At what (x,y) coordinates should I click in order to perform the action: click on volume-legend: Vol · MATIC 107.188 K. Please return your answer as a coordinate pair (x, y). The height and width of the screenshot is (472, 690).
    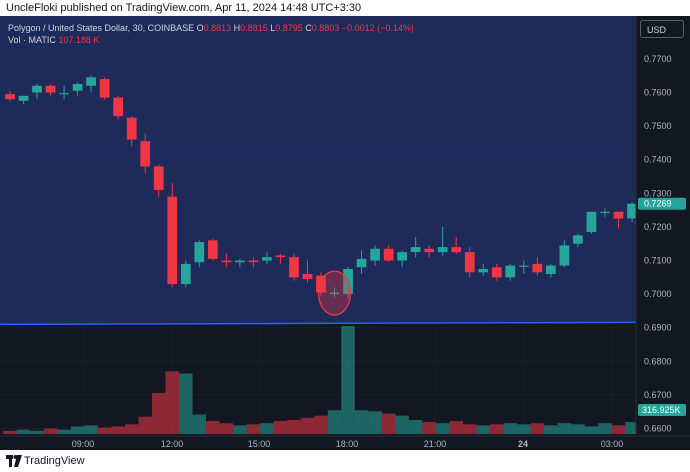
    Looking at the image, I should click on (53, 40).